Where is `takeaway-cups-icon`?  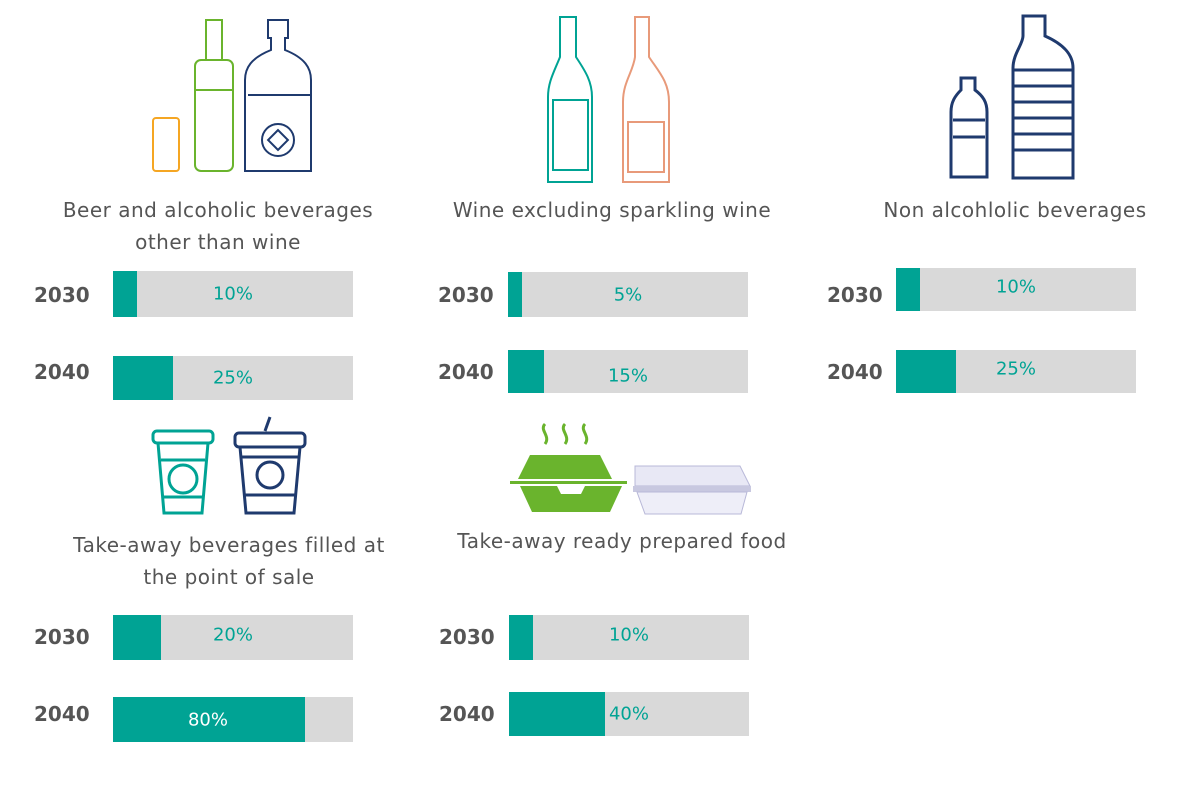 takeaway-cups-icon is located at coordinates (229, 465).